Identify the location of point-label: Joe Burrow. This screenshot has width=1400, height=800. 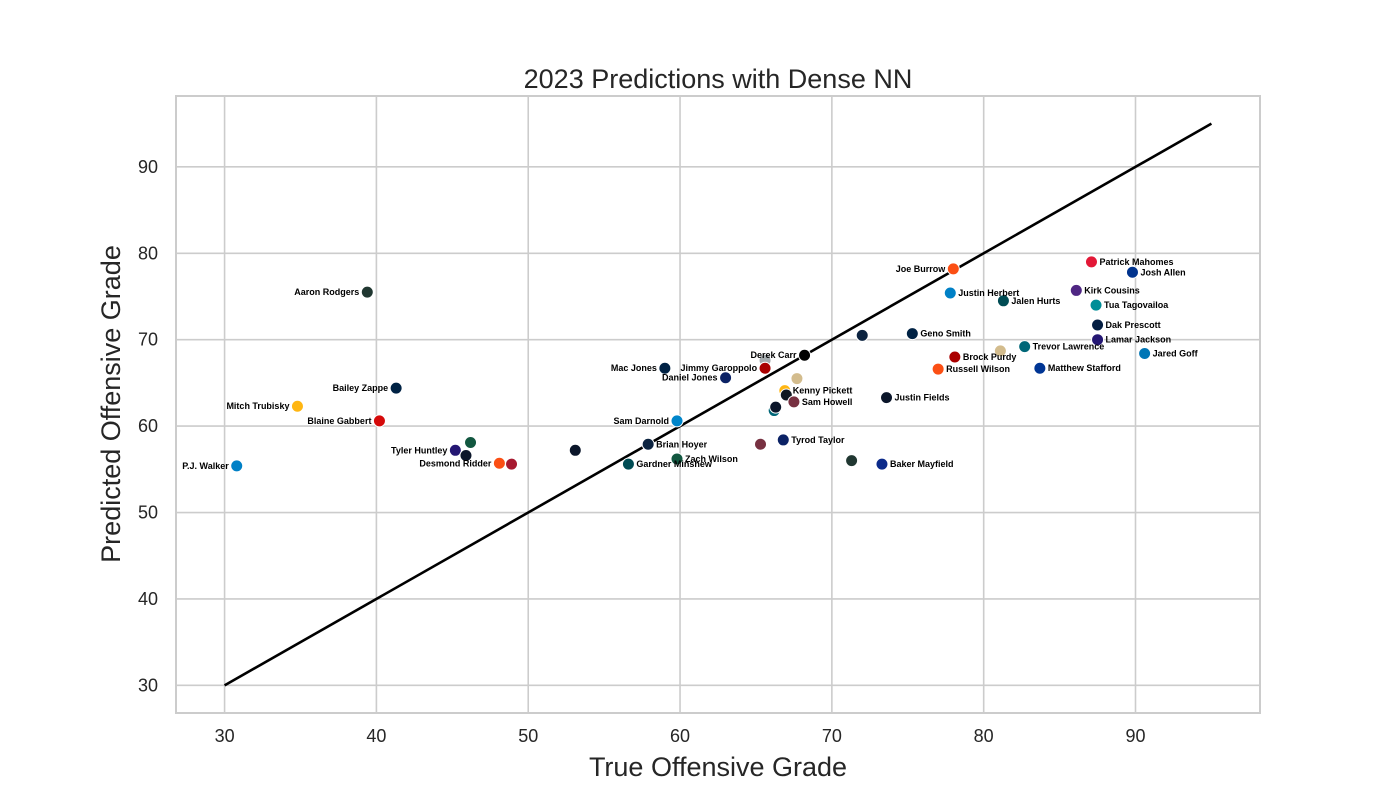
(921, 269).